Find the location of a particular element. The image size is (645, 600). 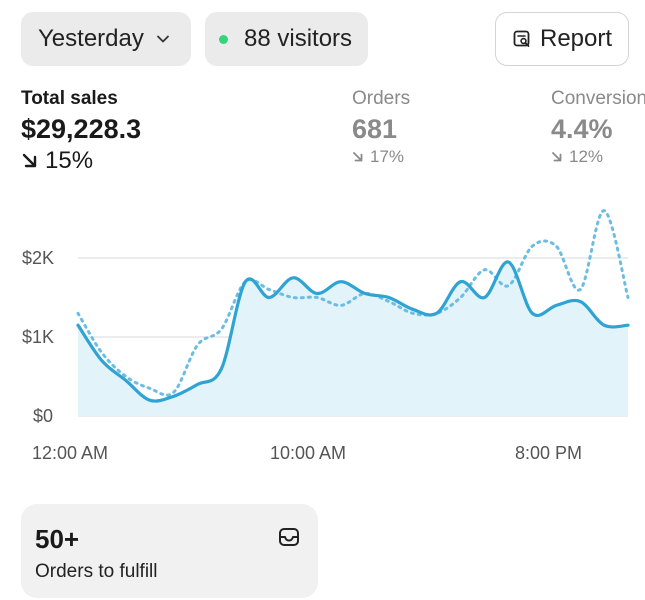

total-sales-delta: 15% is located at coordinates (81, 161).